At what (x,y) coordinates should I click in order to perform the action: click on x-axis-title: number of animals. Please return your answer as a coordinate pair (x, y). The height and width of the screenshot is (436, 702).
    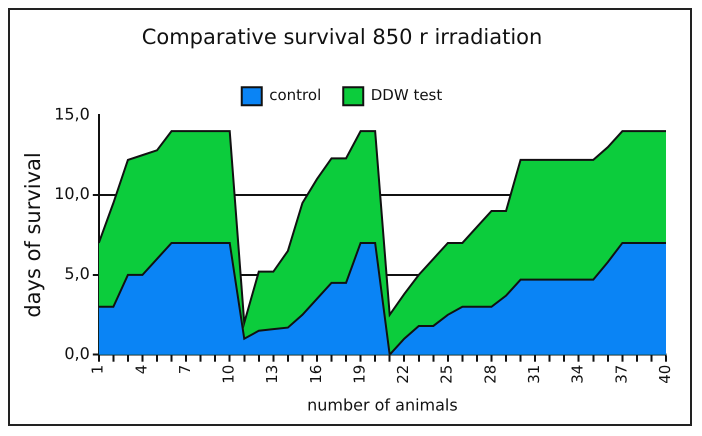
    Looking at the image, I should click on (382, 405).